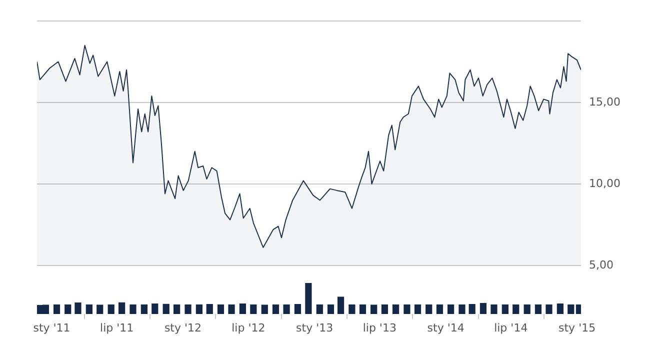  I want to click on x-tick-label: lip '11, so click(117, 327).